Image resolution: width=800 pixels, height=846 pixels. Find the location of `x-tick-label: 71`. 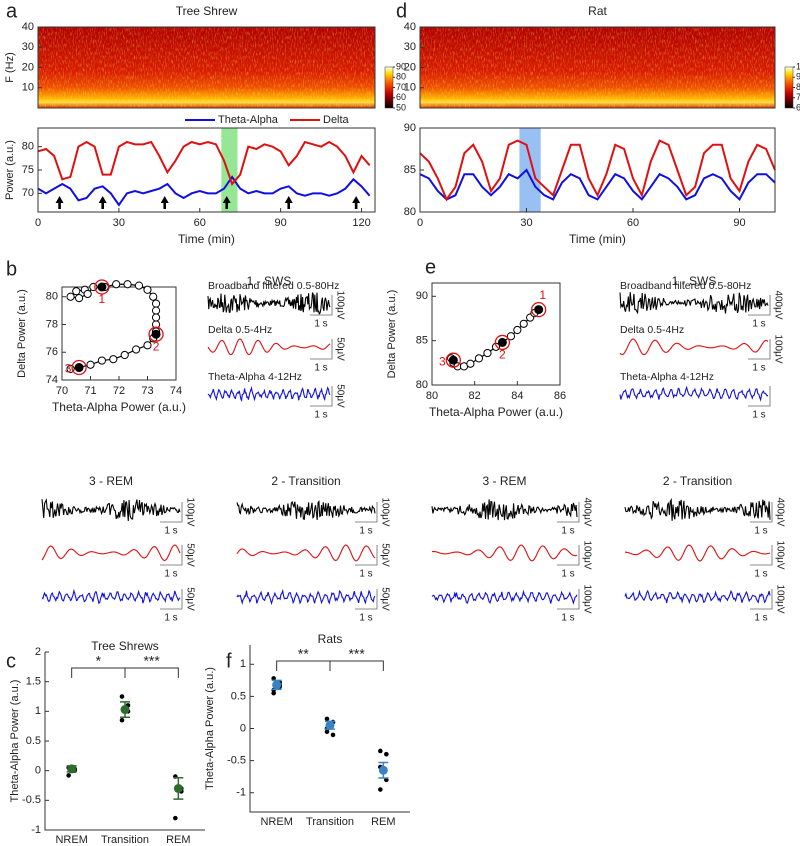

x-tick-label: 71 is located at coordinates (90, 391).